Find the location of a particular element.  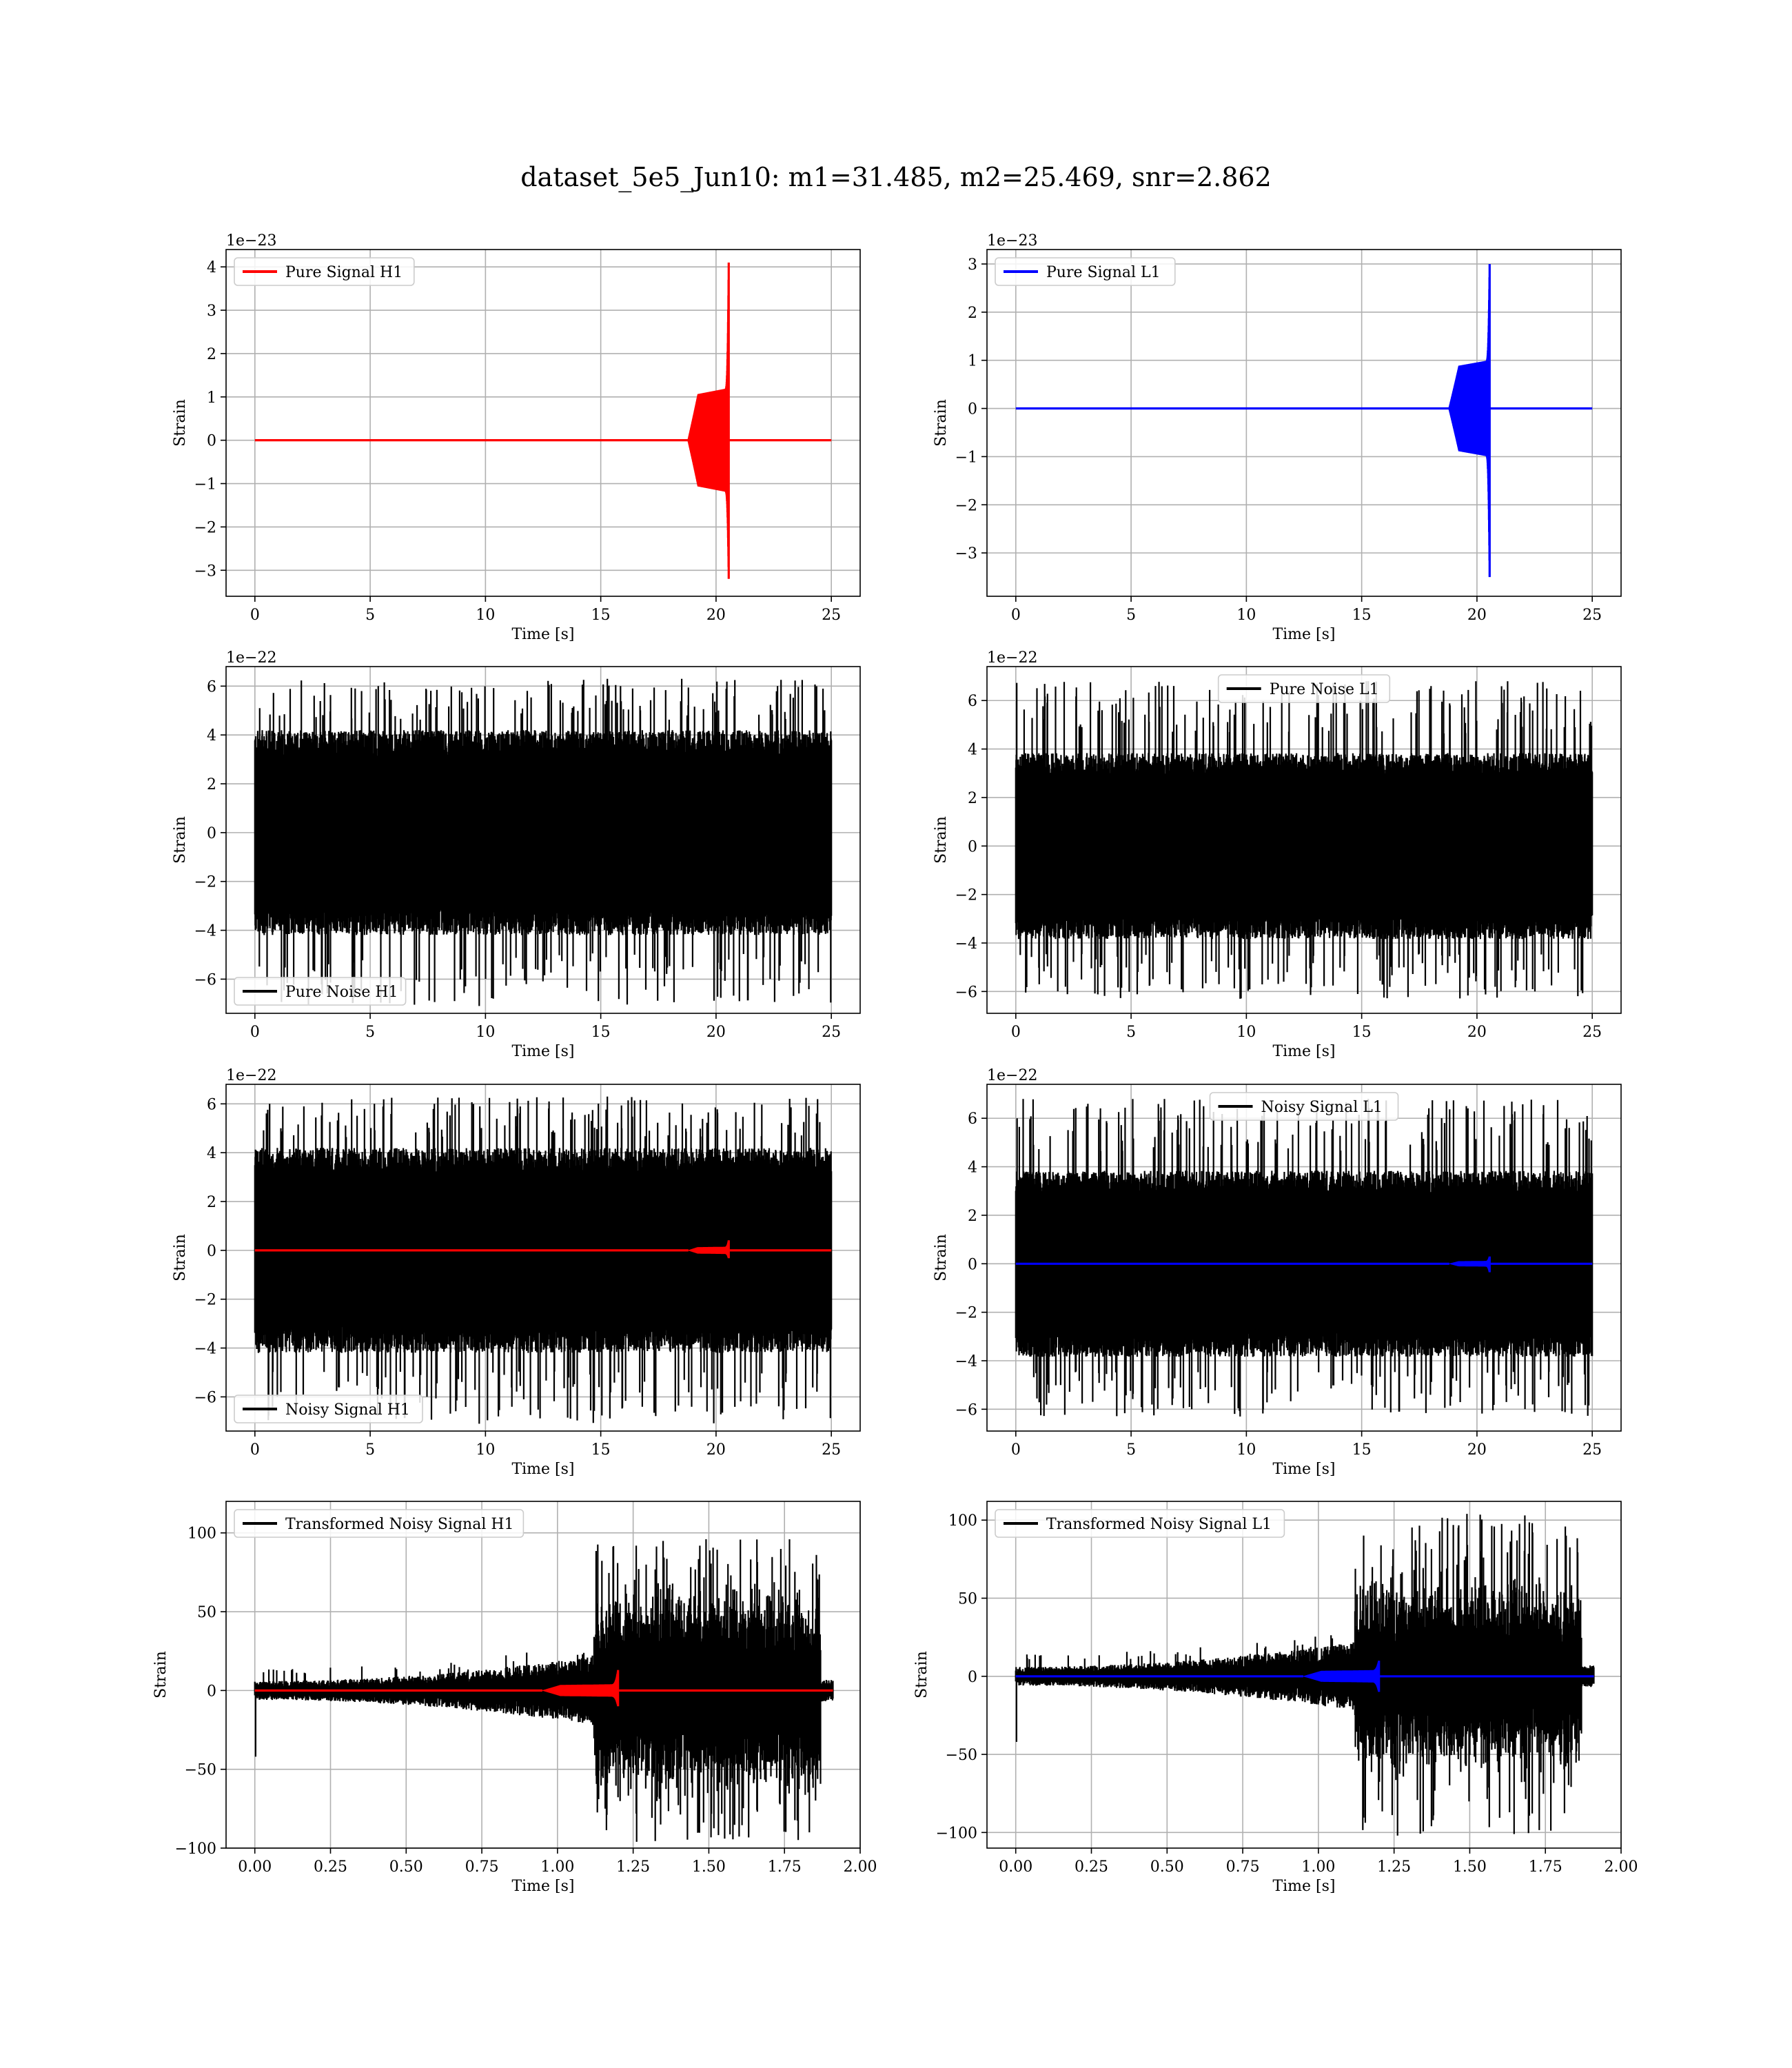

series-noisy-signal-h1 is located at coordinates (543, 1260).